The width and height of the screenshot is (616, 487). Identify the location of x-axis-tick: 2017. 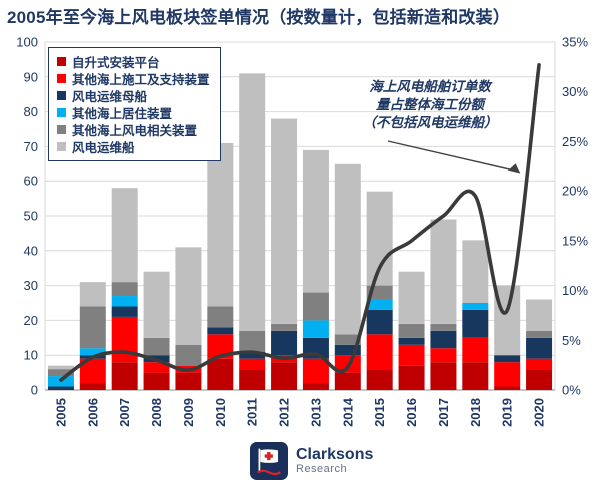
(443, 412).